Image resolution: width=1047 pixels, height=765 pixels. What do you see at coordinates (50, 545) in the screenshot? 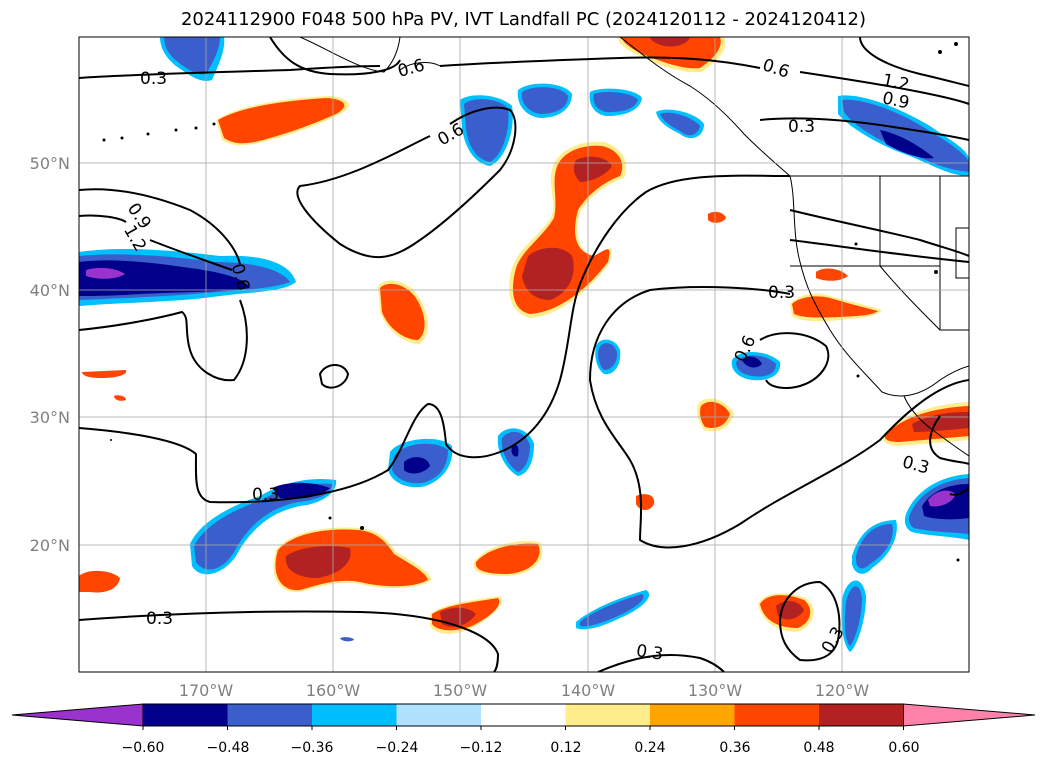
I see `lat-tick-label: 20°N` at bounding box center [50, 545].